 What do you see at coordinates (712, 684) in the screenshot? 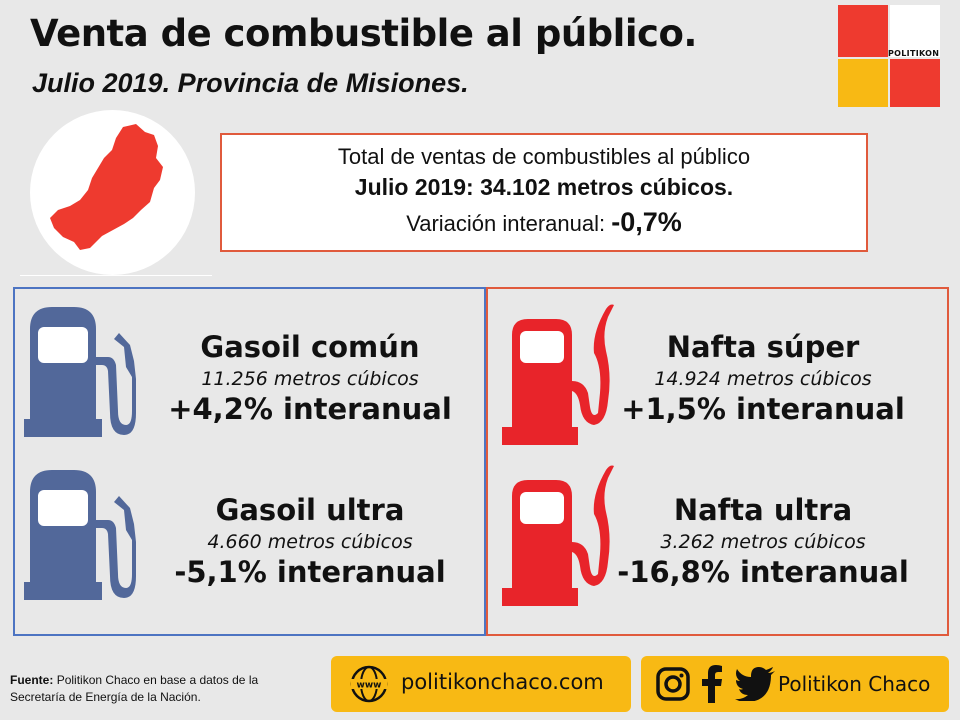
I see `facebook-icon` at bounding box center [712, 684].